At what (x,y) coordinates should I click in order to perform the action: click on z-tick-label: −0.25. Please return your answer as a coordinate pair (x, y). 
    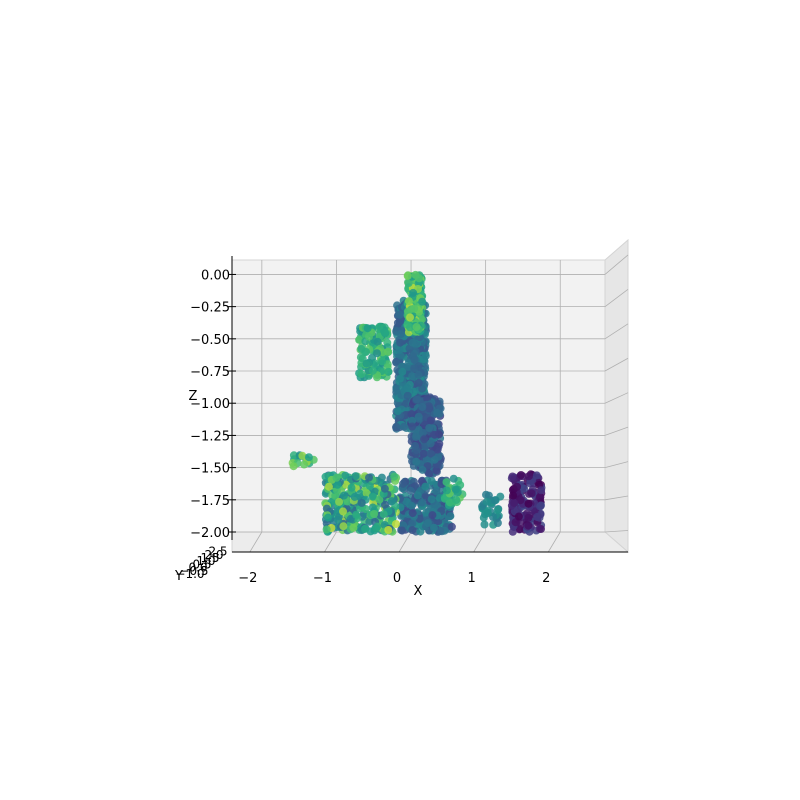
    Looking at the image, I should click on (210, 308).